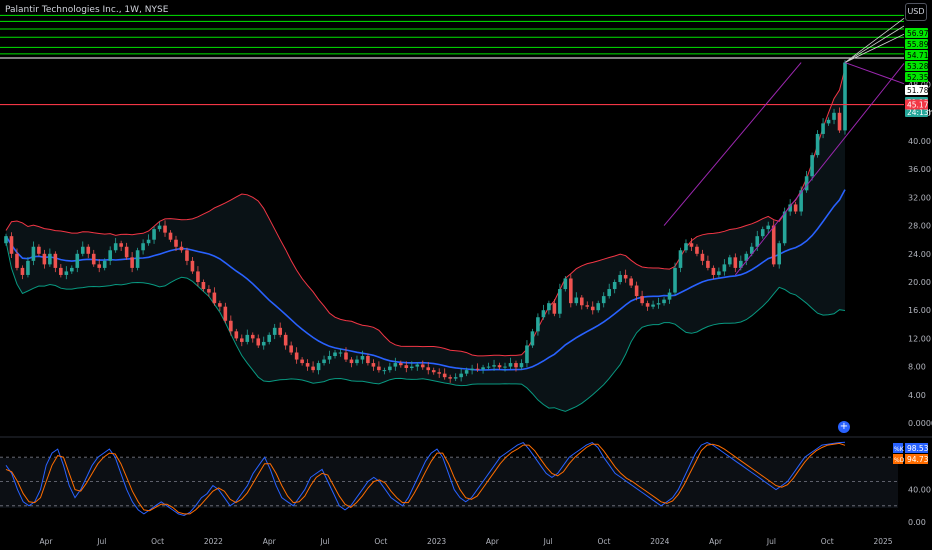 The height and width of the screenshot is (550, 932). What do you see at coordinates (213, 541) in the screenshot?
I see `time-tick-label: 2022` at bounding box center [213, 541].